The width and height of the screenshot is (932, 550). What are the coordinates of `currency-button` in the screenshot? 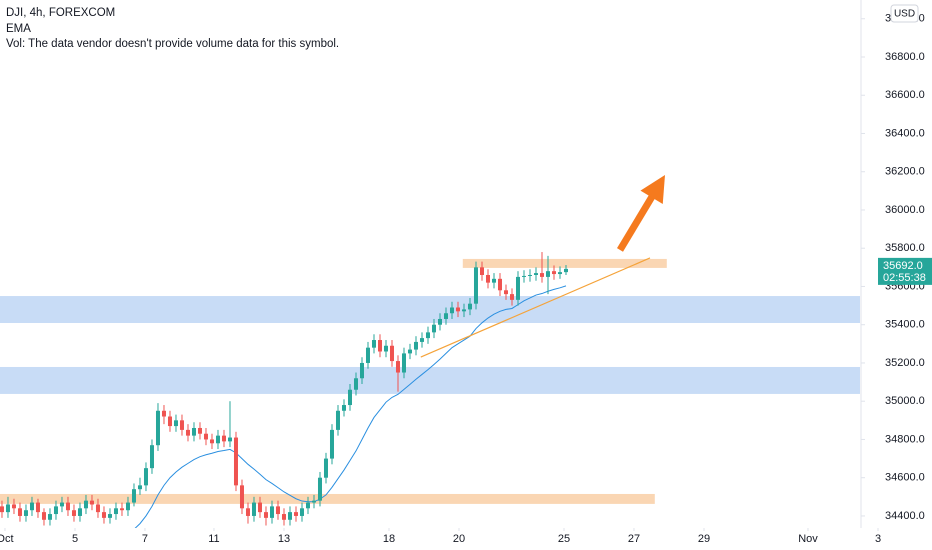 It's located at (904, 13).